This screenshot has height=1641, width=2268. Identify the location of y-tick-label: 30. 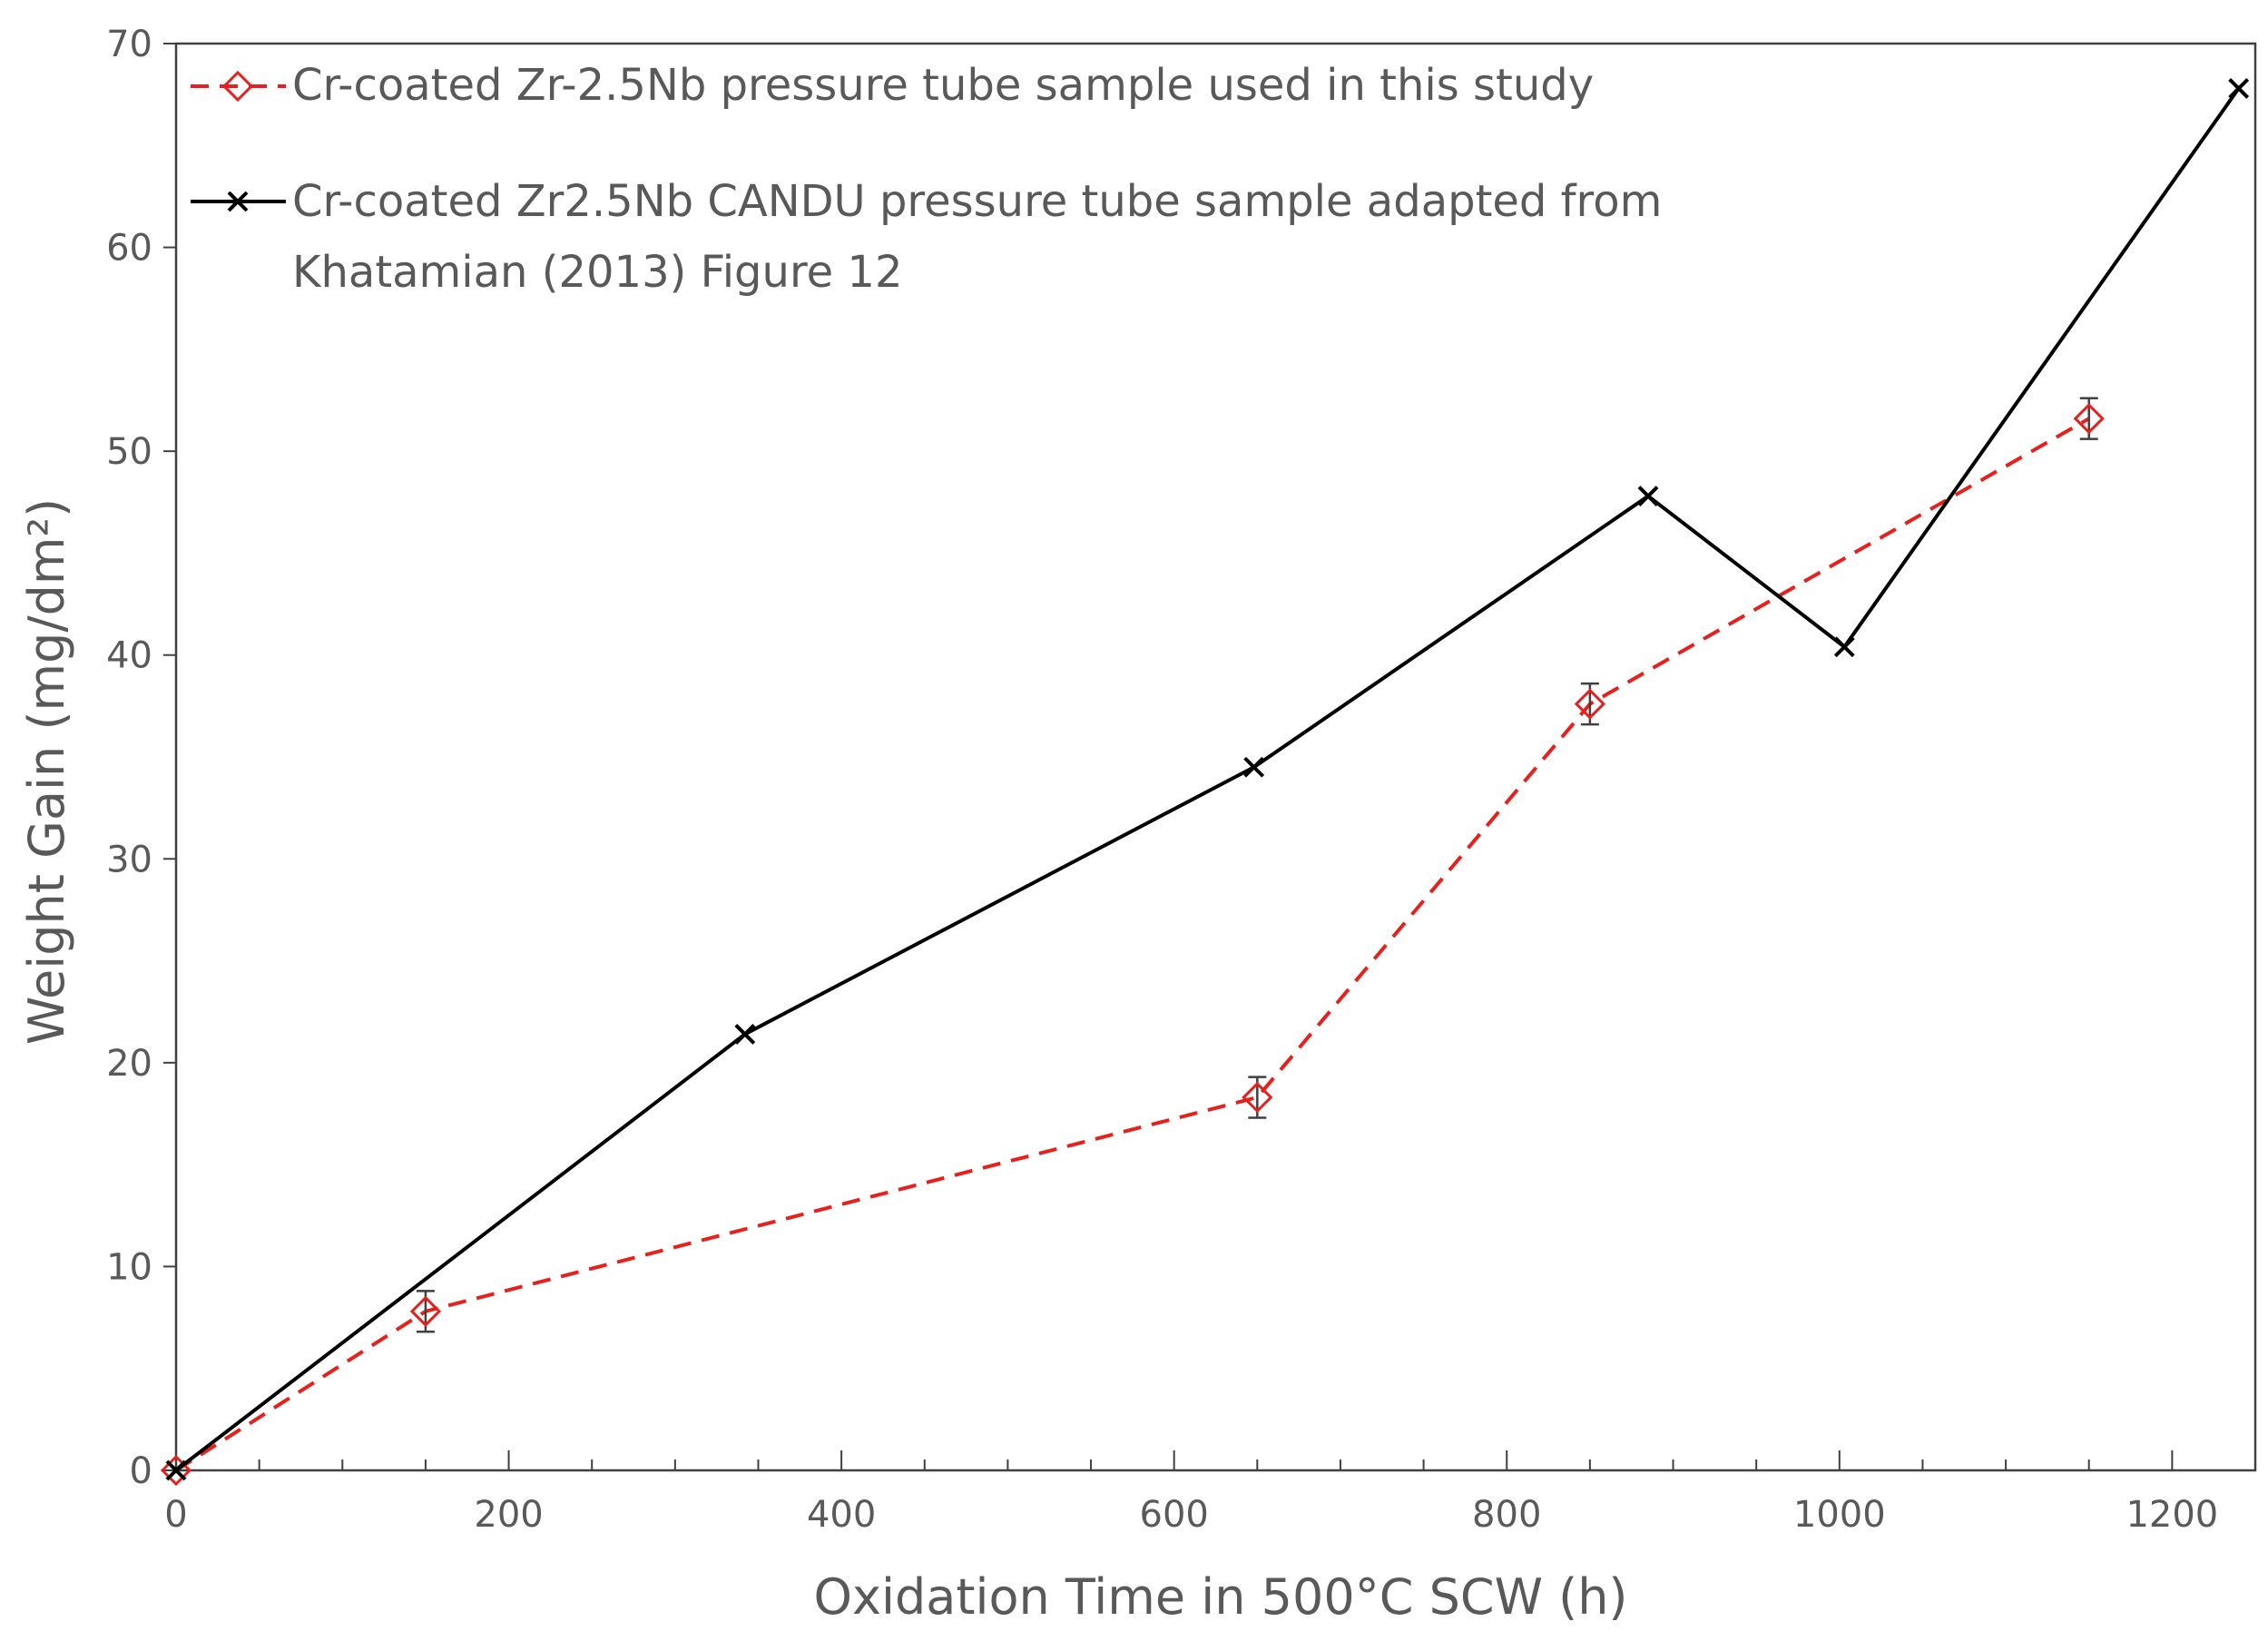
(129, 859).